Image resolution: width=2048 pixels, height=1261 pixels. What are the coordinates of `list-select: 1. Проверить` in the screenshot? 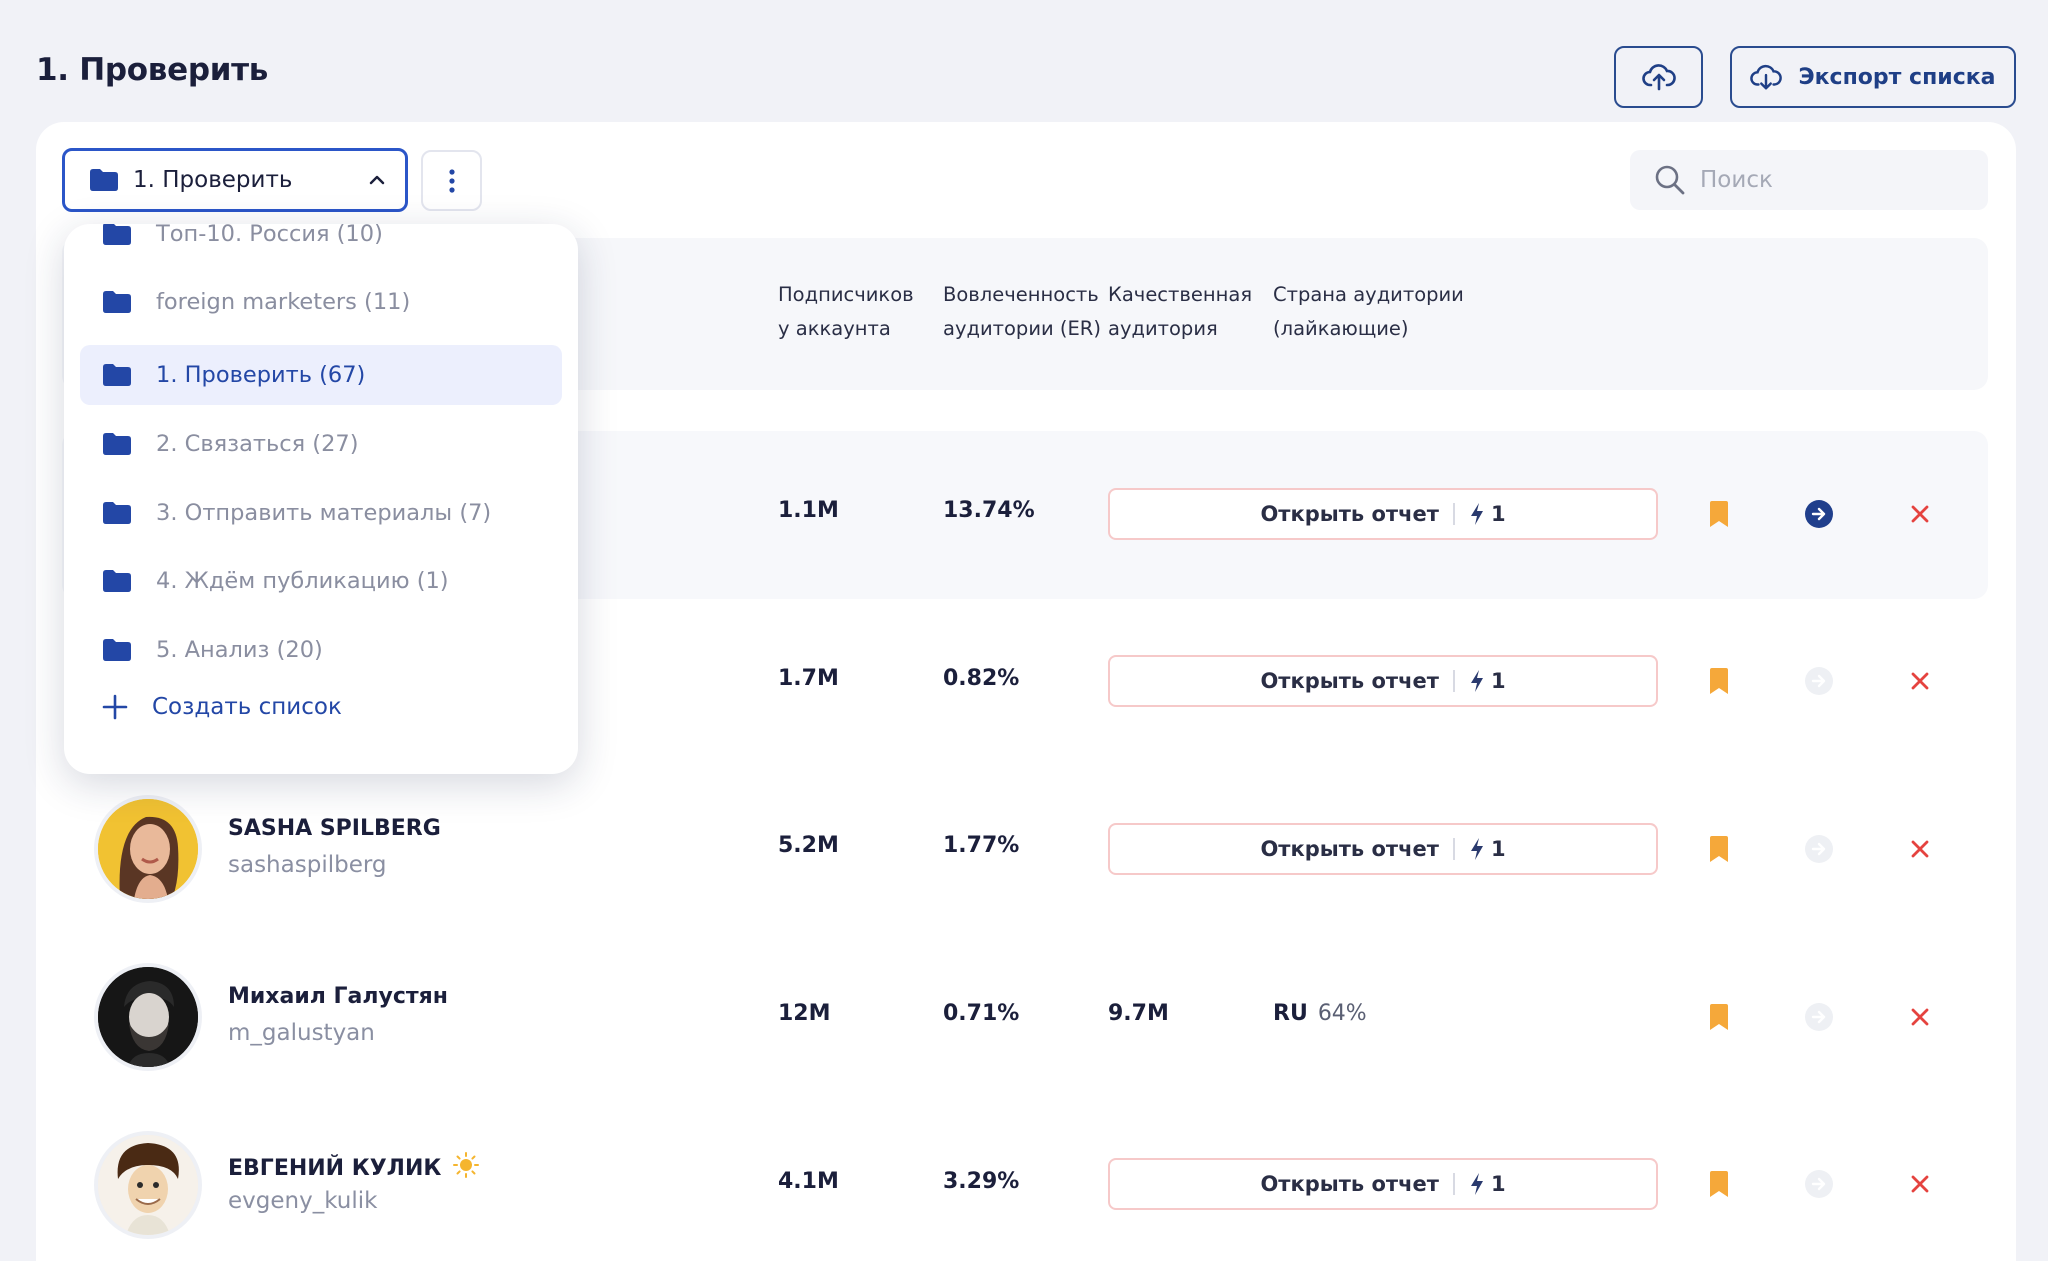 It's located at (235, 180).